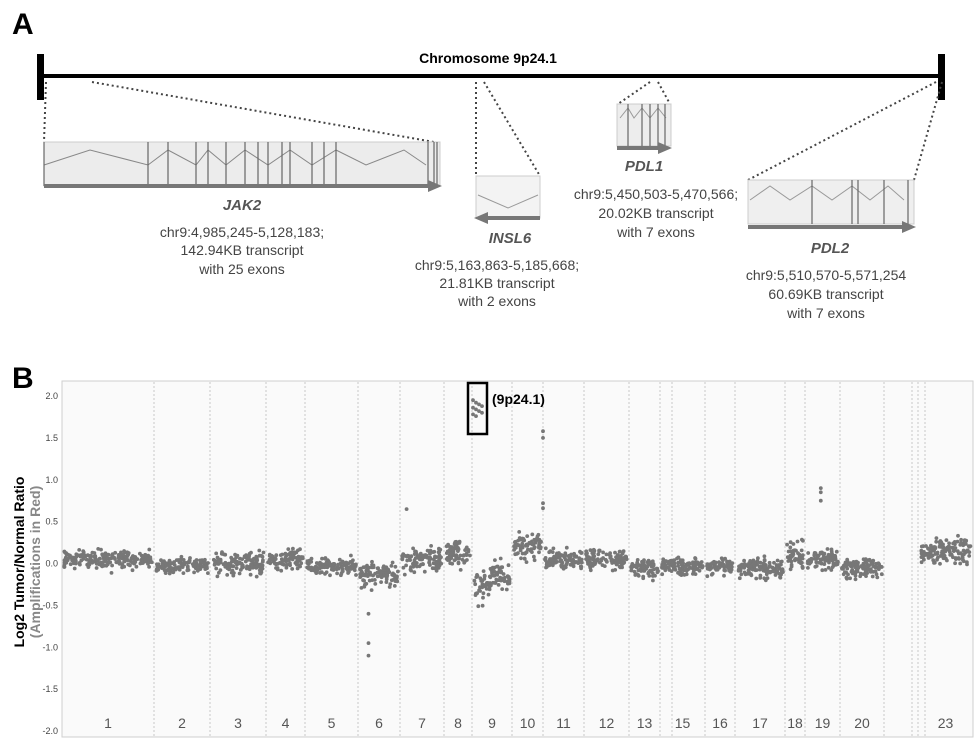 This screenshot has width=975, height=739. What do you see at coordinates (50, 605) in the screenshot?
I see `y-tick-label: -0.5` at bounding box center [50, 605].